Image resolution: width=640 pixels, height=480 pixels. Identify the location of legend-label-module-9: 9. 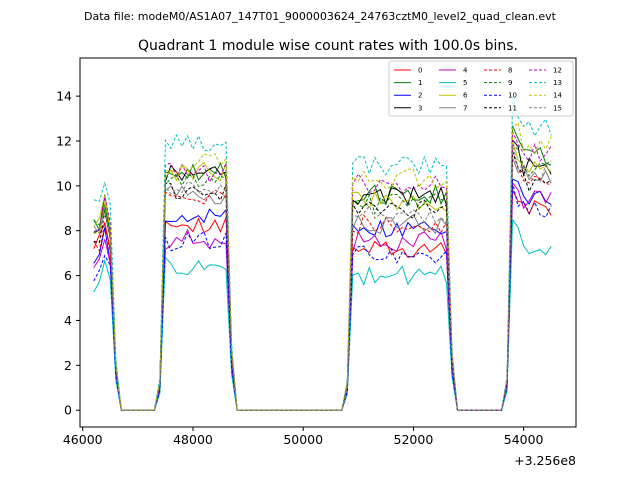
(510, 83).